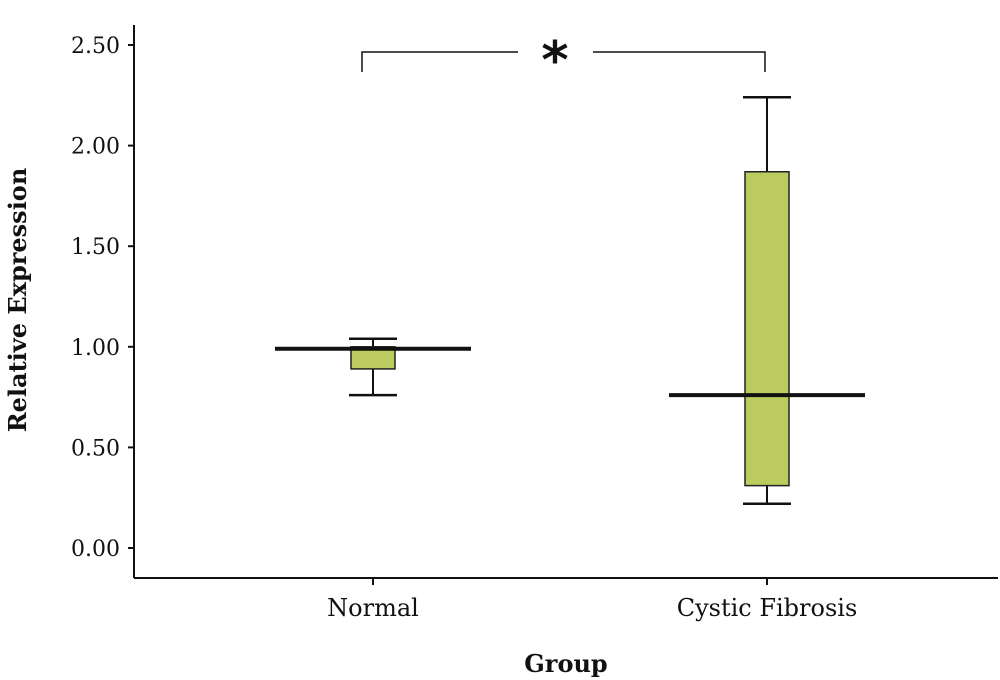 Image resolution: width=1000 pixels, height=680 pixels. I want to click on y-tick-label: 0.50, so click(95, 448).